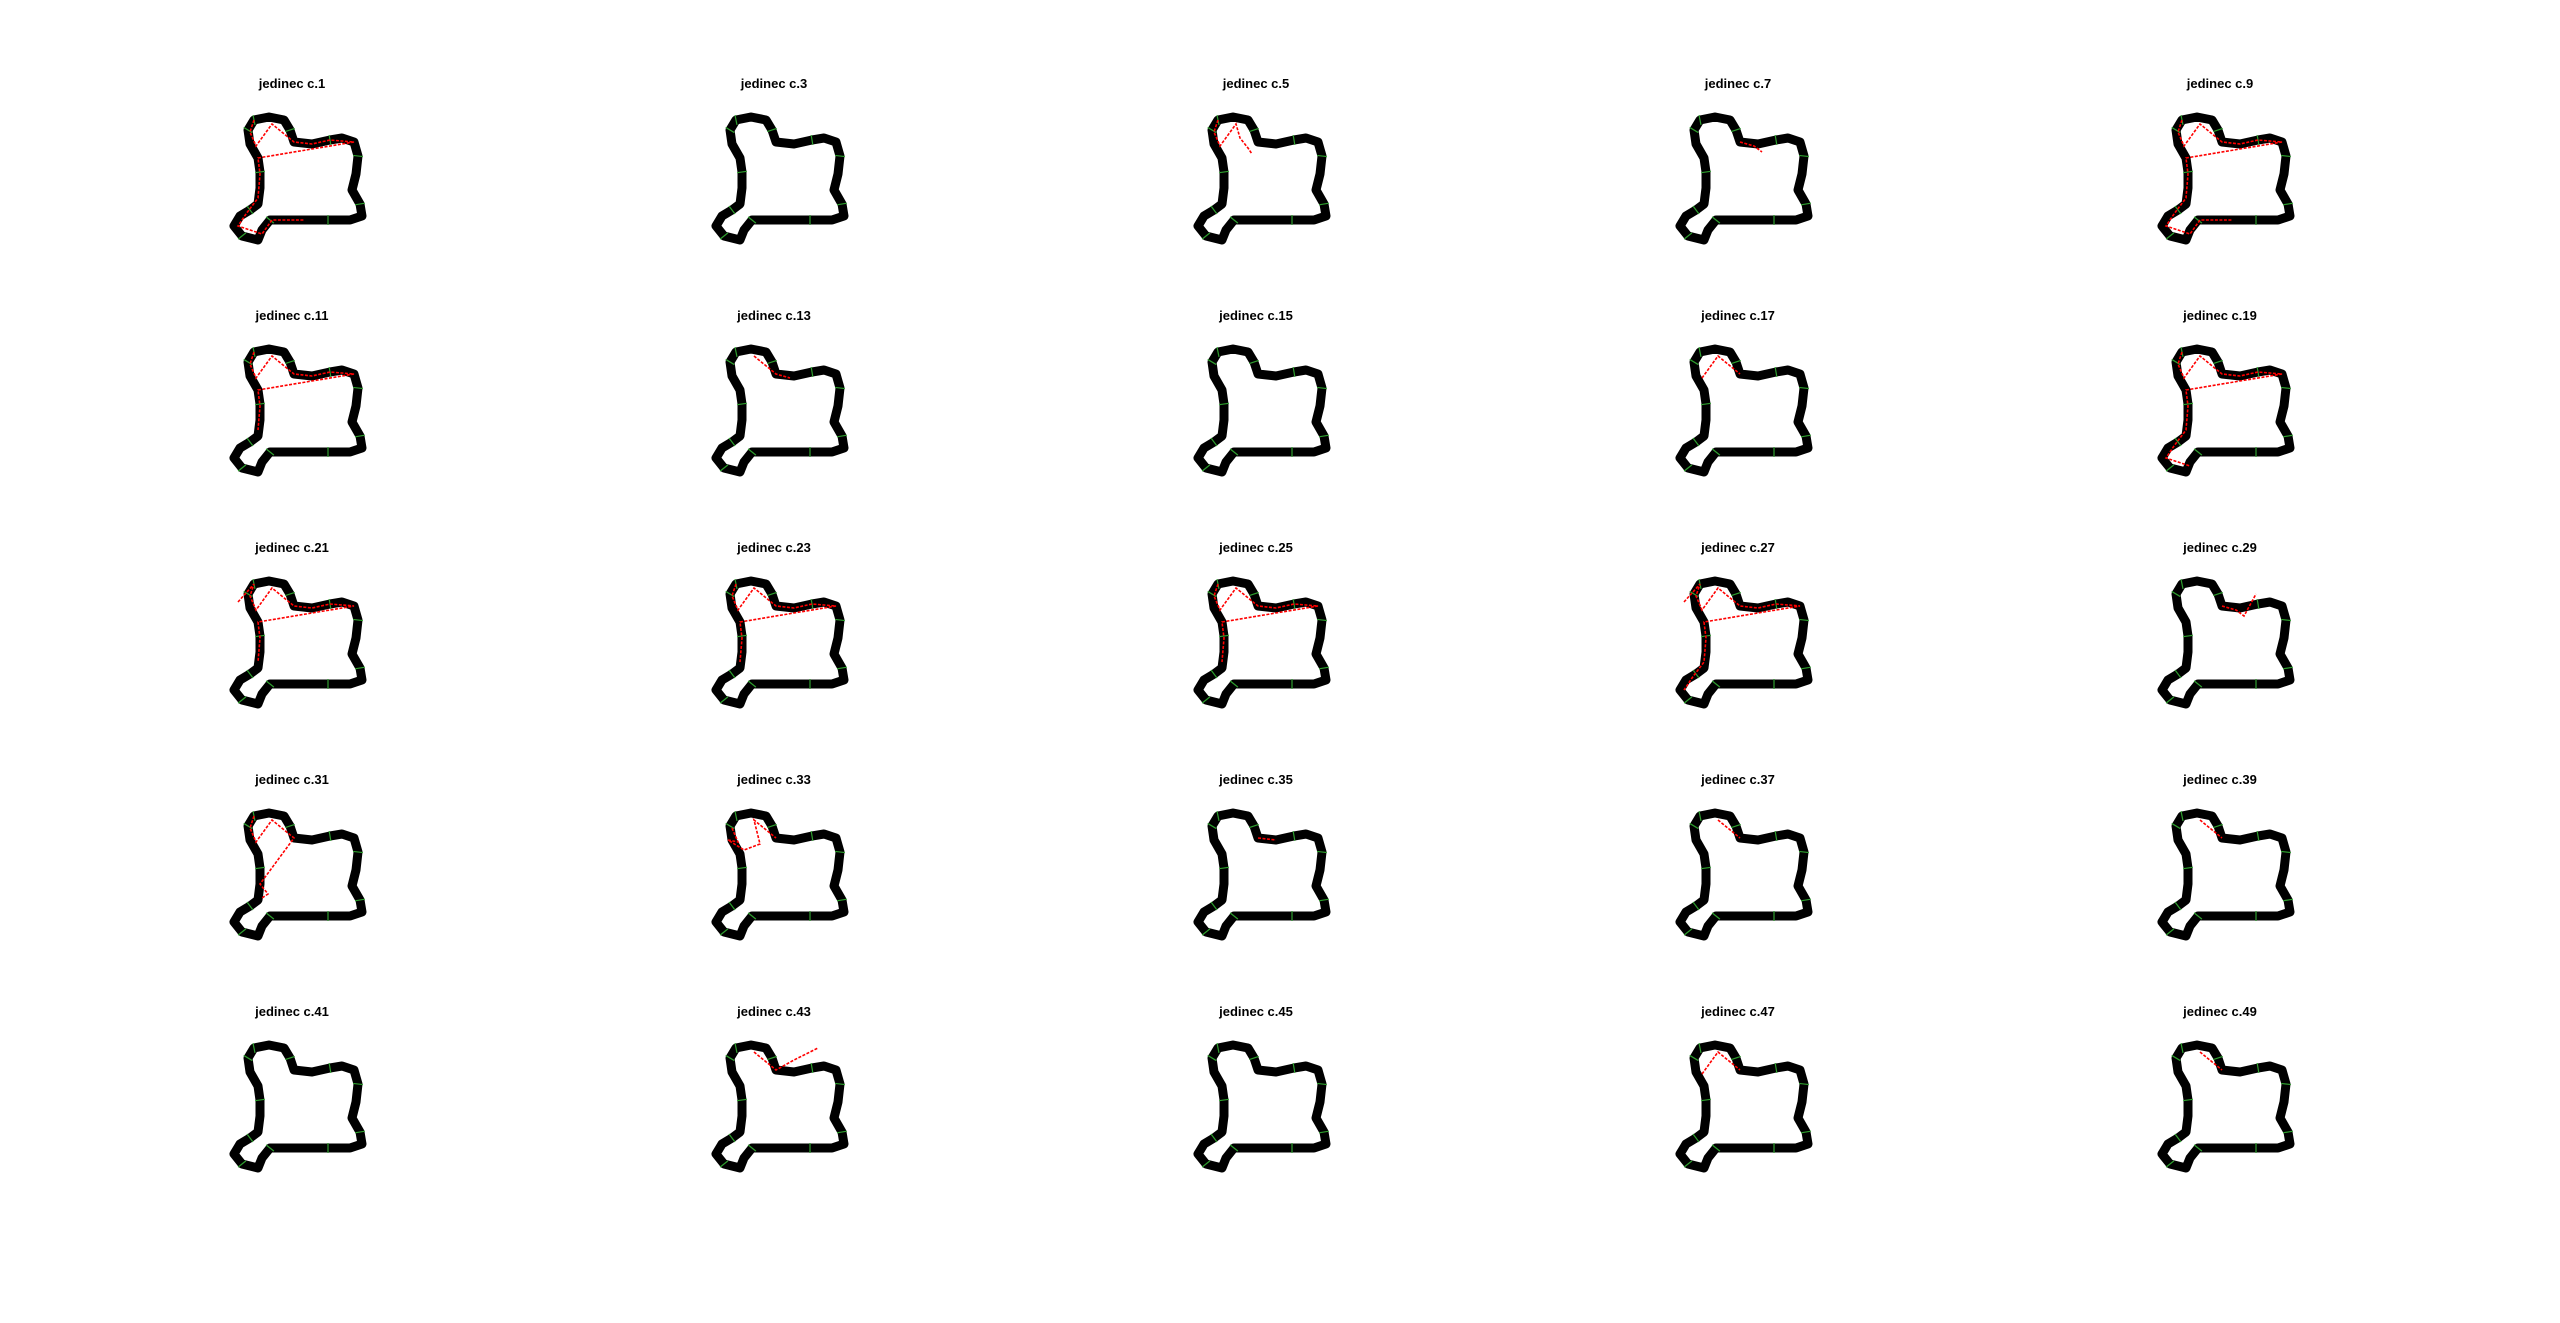  Describe the element at coordinates (1738, 1011) in the screenshot. I see `panel-title: jedinec c.47` at that location.